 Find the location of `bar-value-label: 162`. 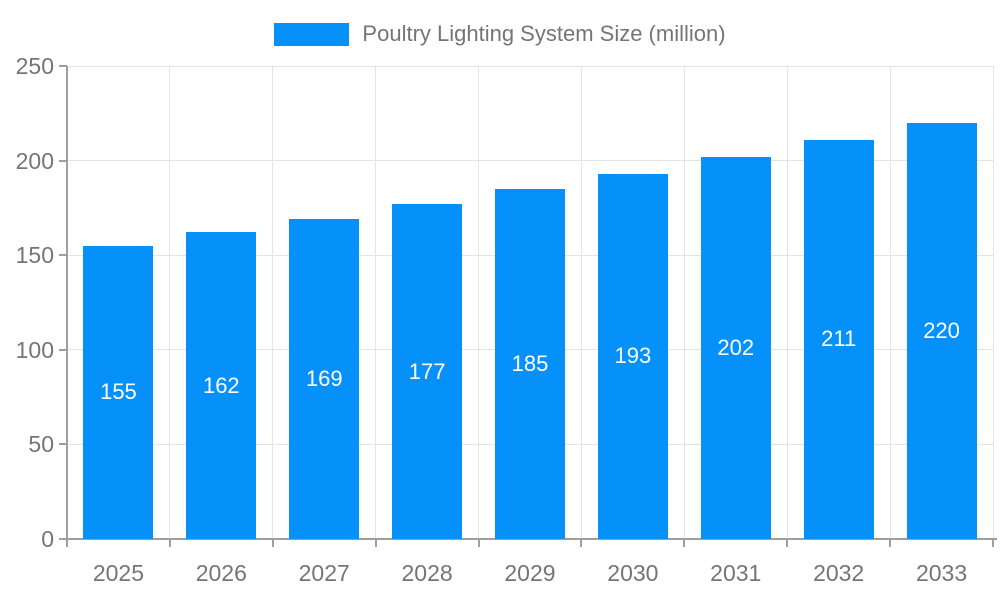

bar-value-label: 162 is located at coordinates (221, 385).